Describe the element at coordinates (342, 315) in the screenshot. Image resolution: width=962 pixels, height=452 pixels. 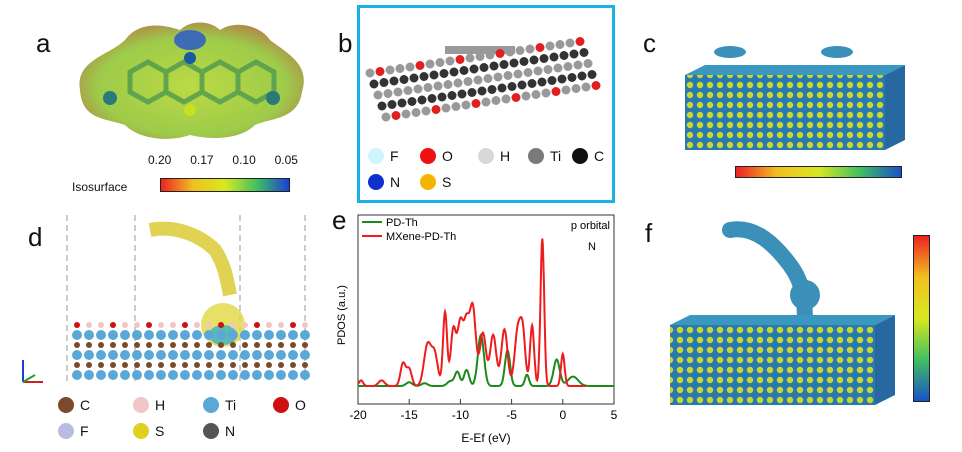
I see `y-axis-label: PDOS (a.u.)` at that location.